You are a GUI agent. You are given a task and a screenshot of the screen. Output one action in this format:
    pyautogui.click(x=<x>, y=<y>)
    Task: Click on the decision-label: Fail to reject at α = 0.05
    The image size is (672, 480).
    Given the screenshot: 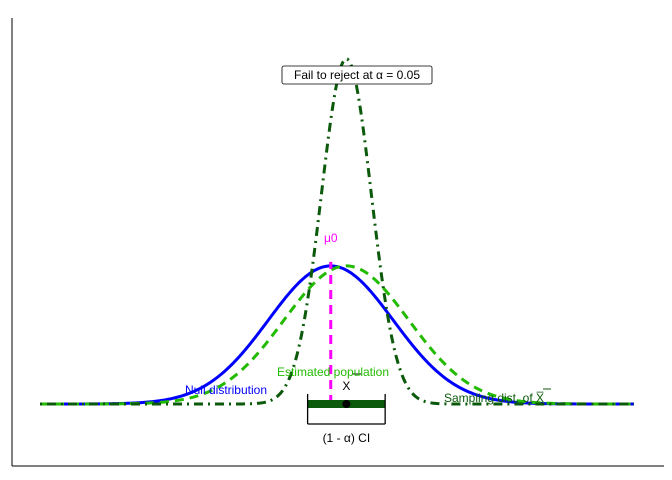 What is the action you would take?
    pyautogui.click(x=357, y=75)
    